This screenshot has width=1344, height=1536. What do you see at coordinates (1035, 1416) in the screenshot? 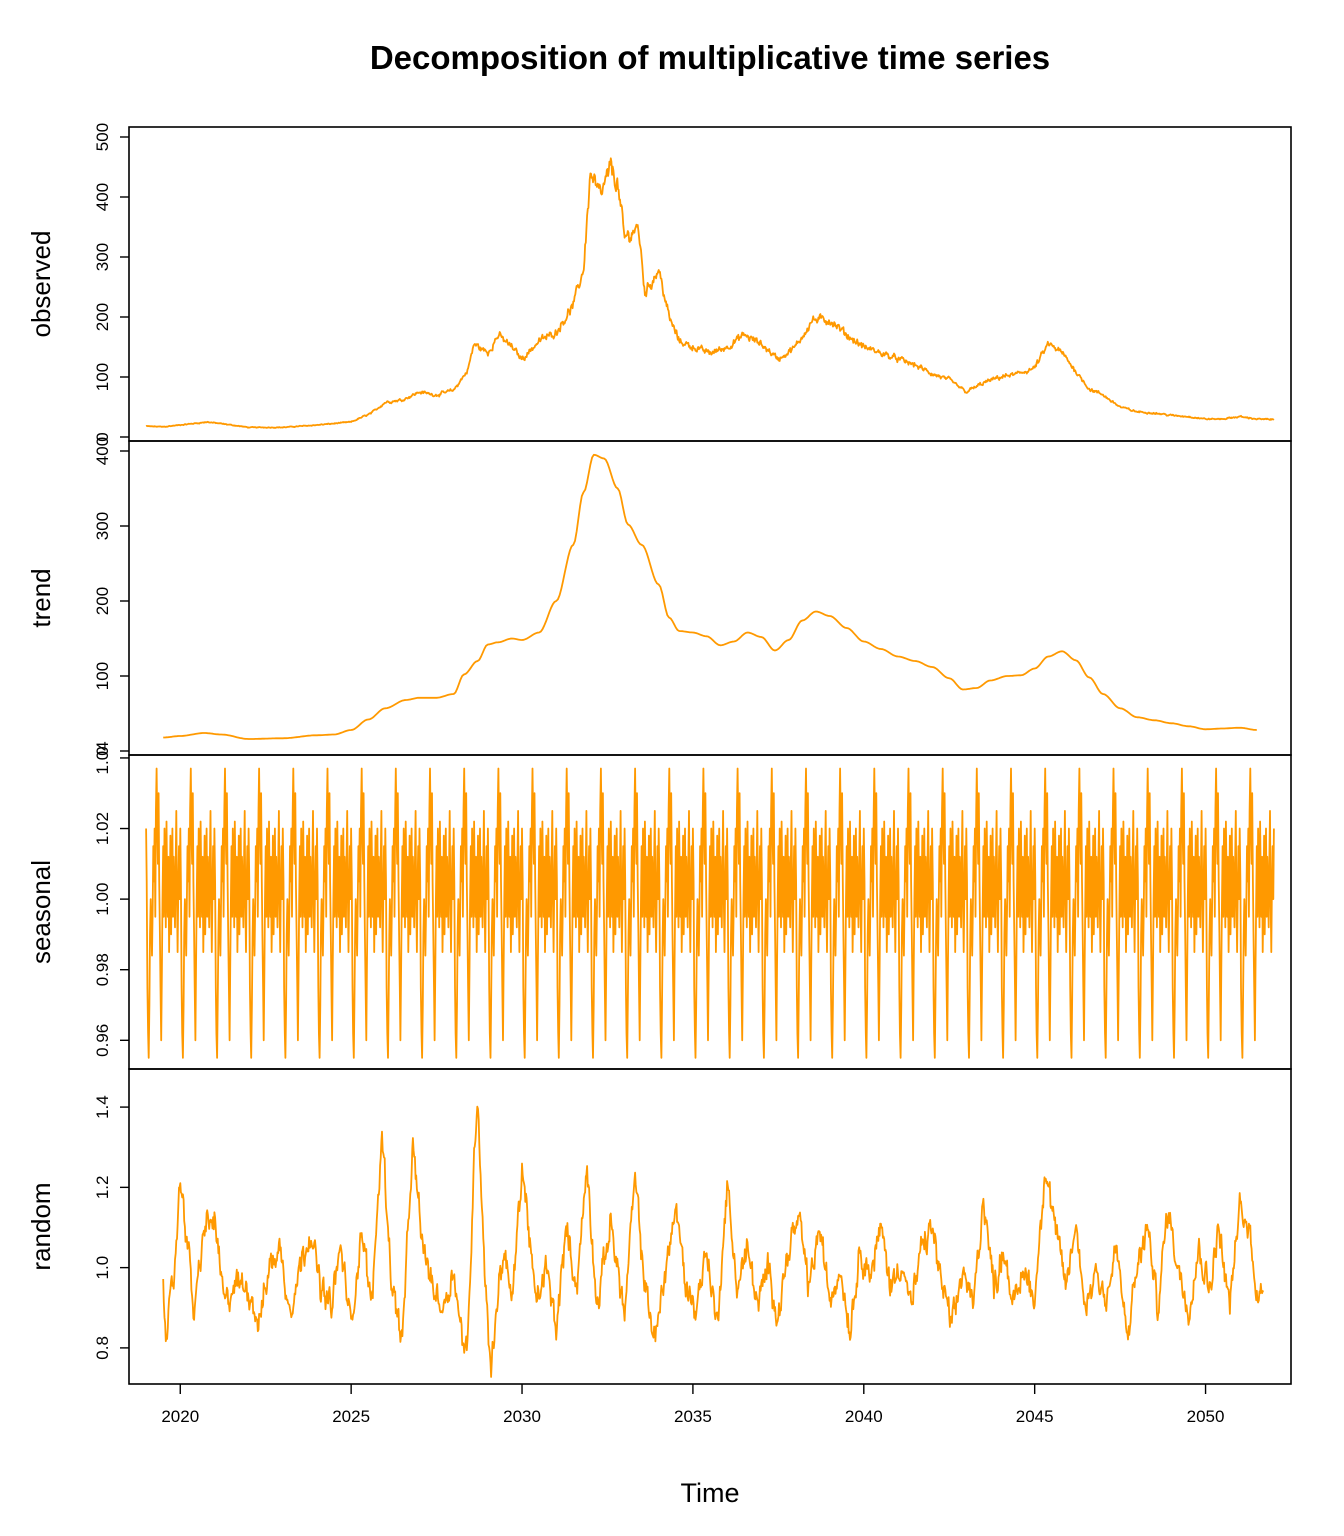
I see `x-tick-label: 2045` at bounding box center [1035, 1416].